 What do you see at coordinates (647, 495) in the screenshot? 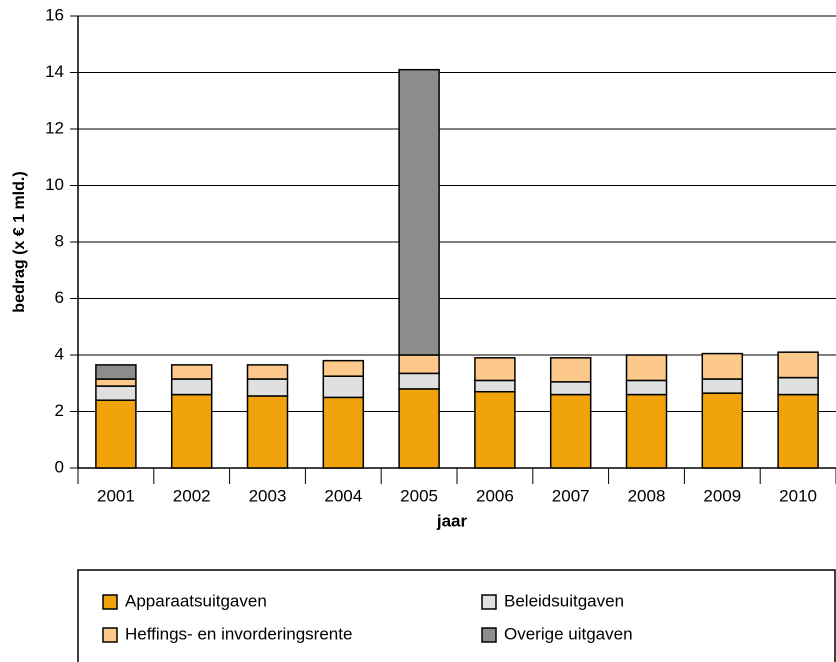
I see `x-tick-label: 2008` at bounding box center [647, 495].